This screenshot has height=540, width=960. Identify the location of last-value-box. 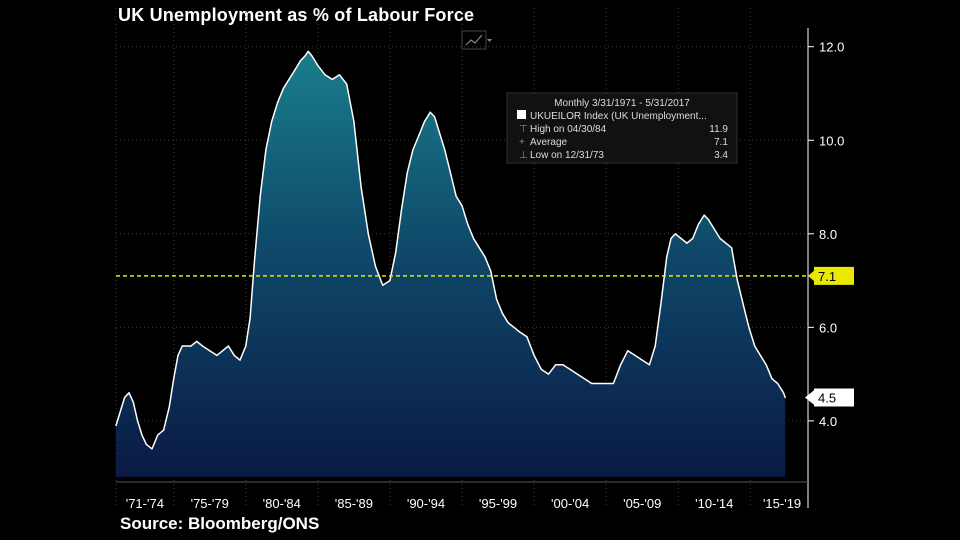
(834, 397).